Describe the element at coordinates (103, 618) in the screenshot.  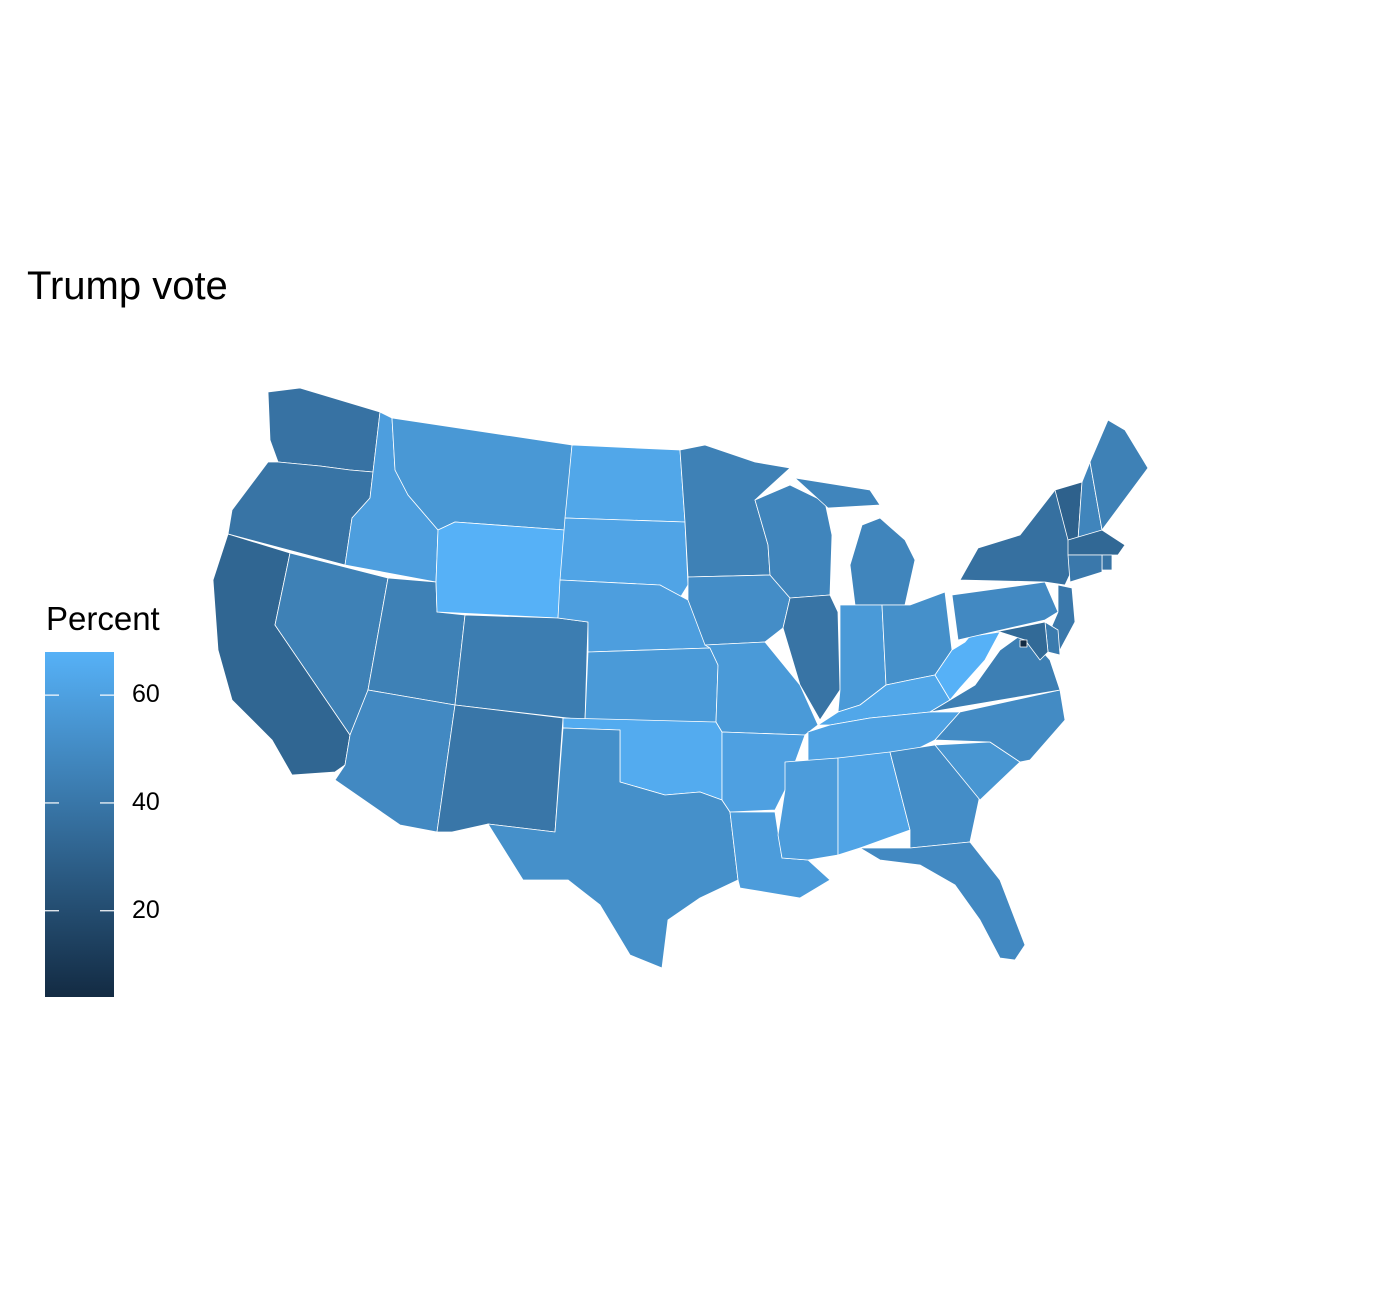
I see `legend-title: Percent` at that location.